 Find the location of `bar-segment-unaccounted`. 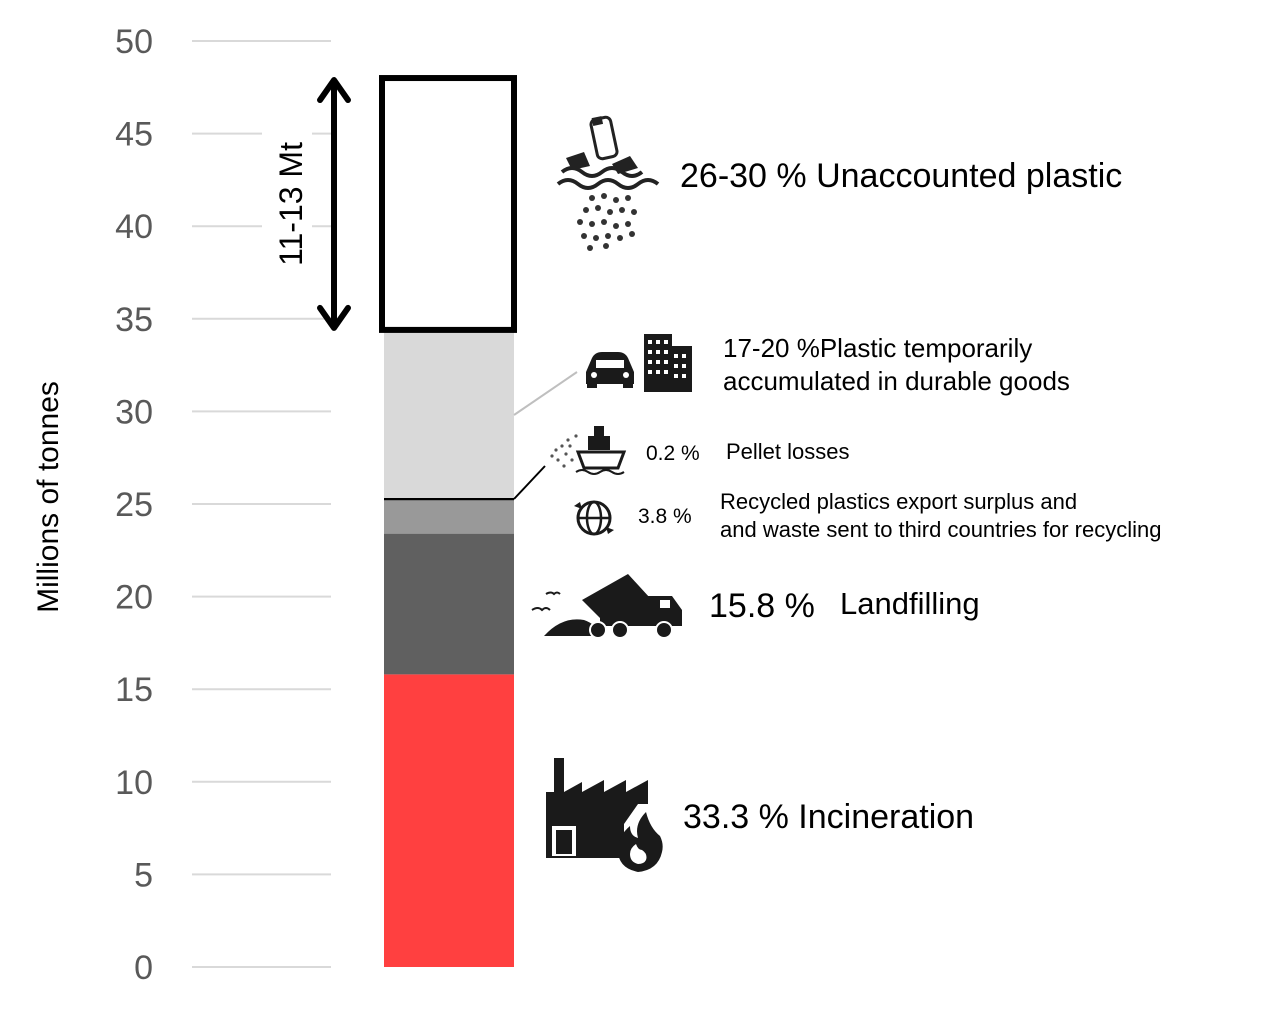

bar-segment-unaccounted is located at coordinates (448, 204).